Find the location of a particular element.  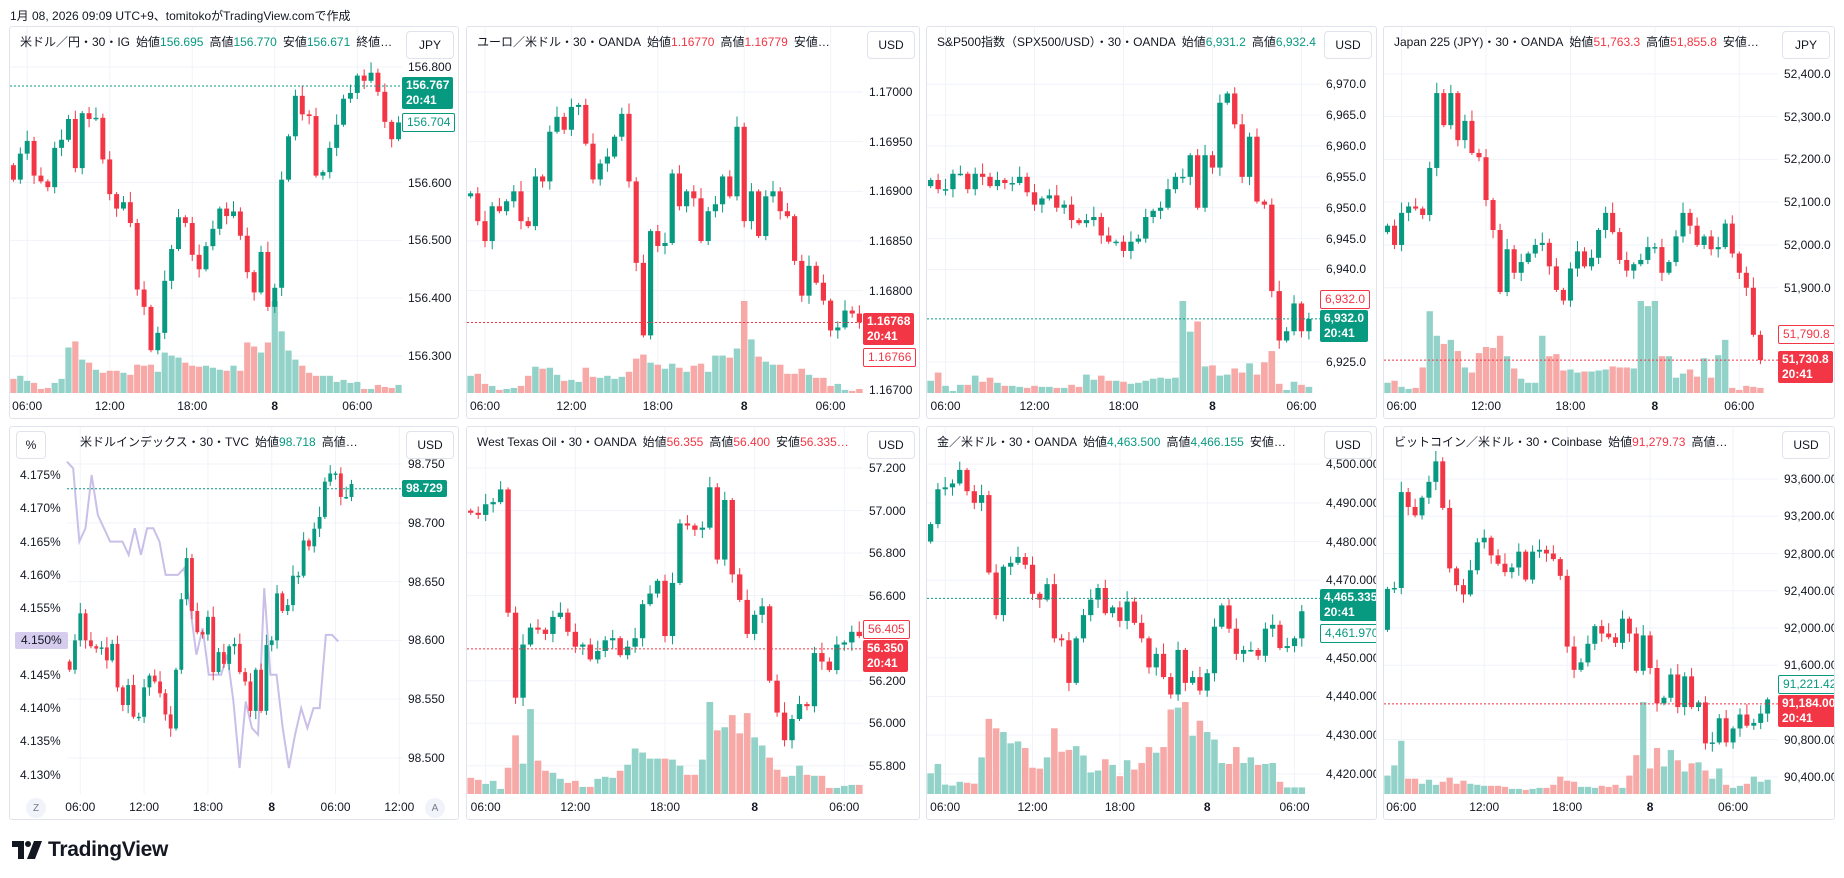

symbol-name: ユーロ／米ドル・30・OANDA is located at coordinates (559, 42).